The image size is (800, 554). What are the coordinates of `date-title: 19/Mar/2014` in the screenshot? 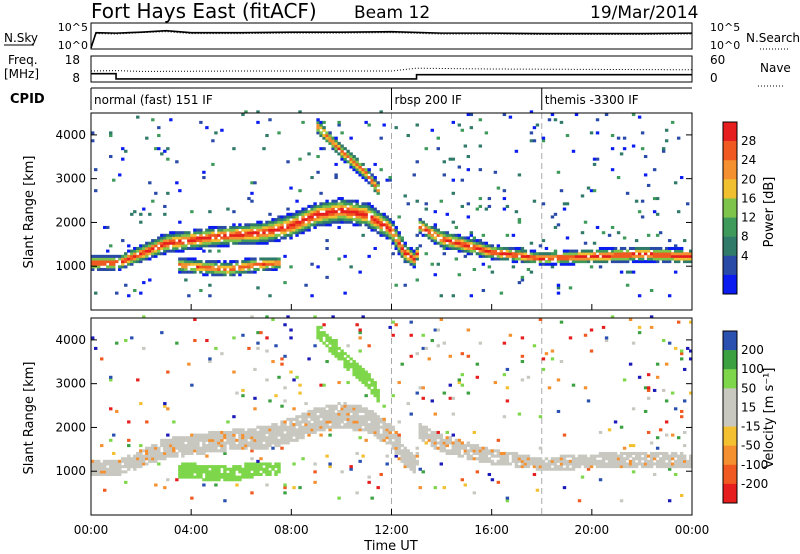 It's located at (644, 13).